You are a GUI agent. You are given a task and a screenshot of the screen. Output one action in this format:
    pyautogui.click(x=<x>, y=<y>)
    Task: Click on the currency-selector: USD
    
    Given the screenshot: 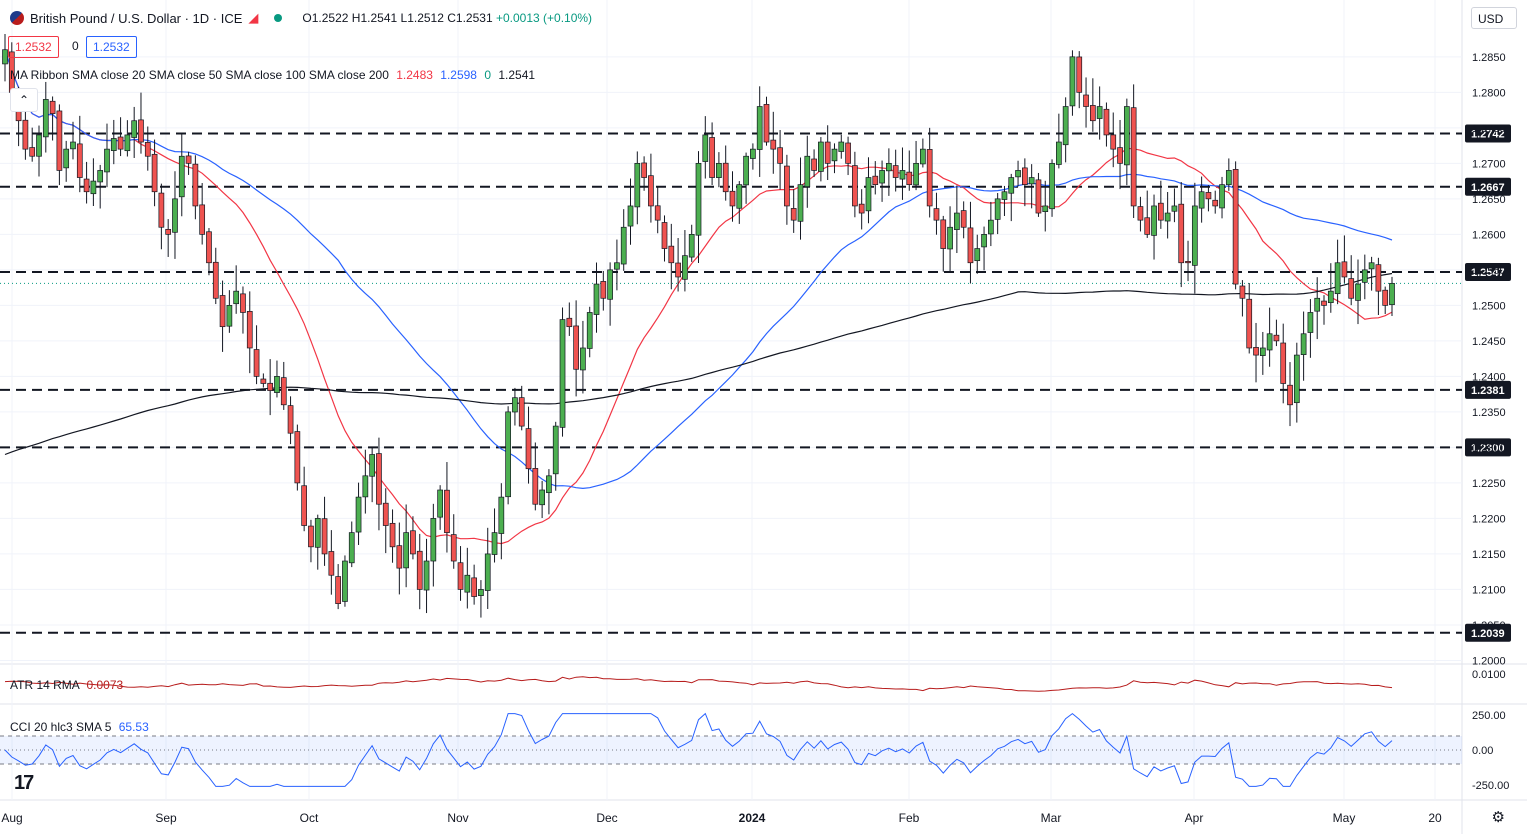 What is the action you would take?
    pyautogui.click(x=1494, y=18)
    